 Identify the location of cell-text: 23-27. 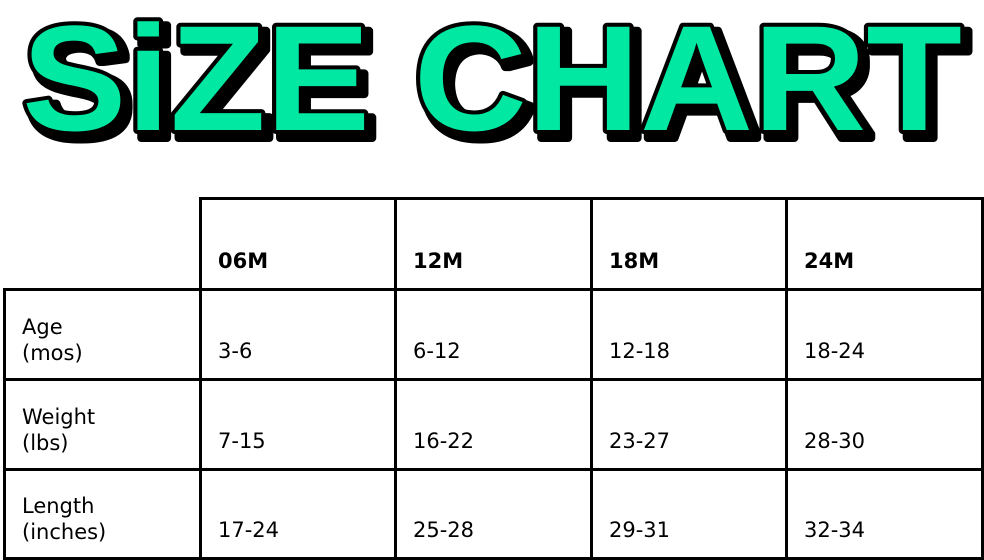
(639, 441).